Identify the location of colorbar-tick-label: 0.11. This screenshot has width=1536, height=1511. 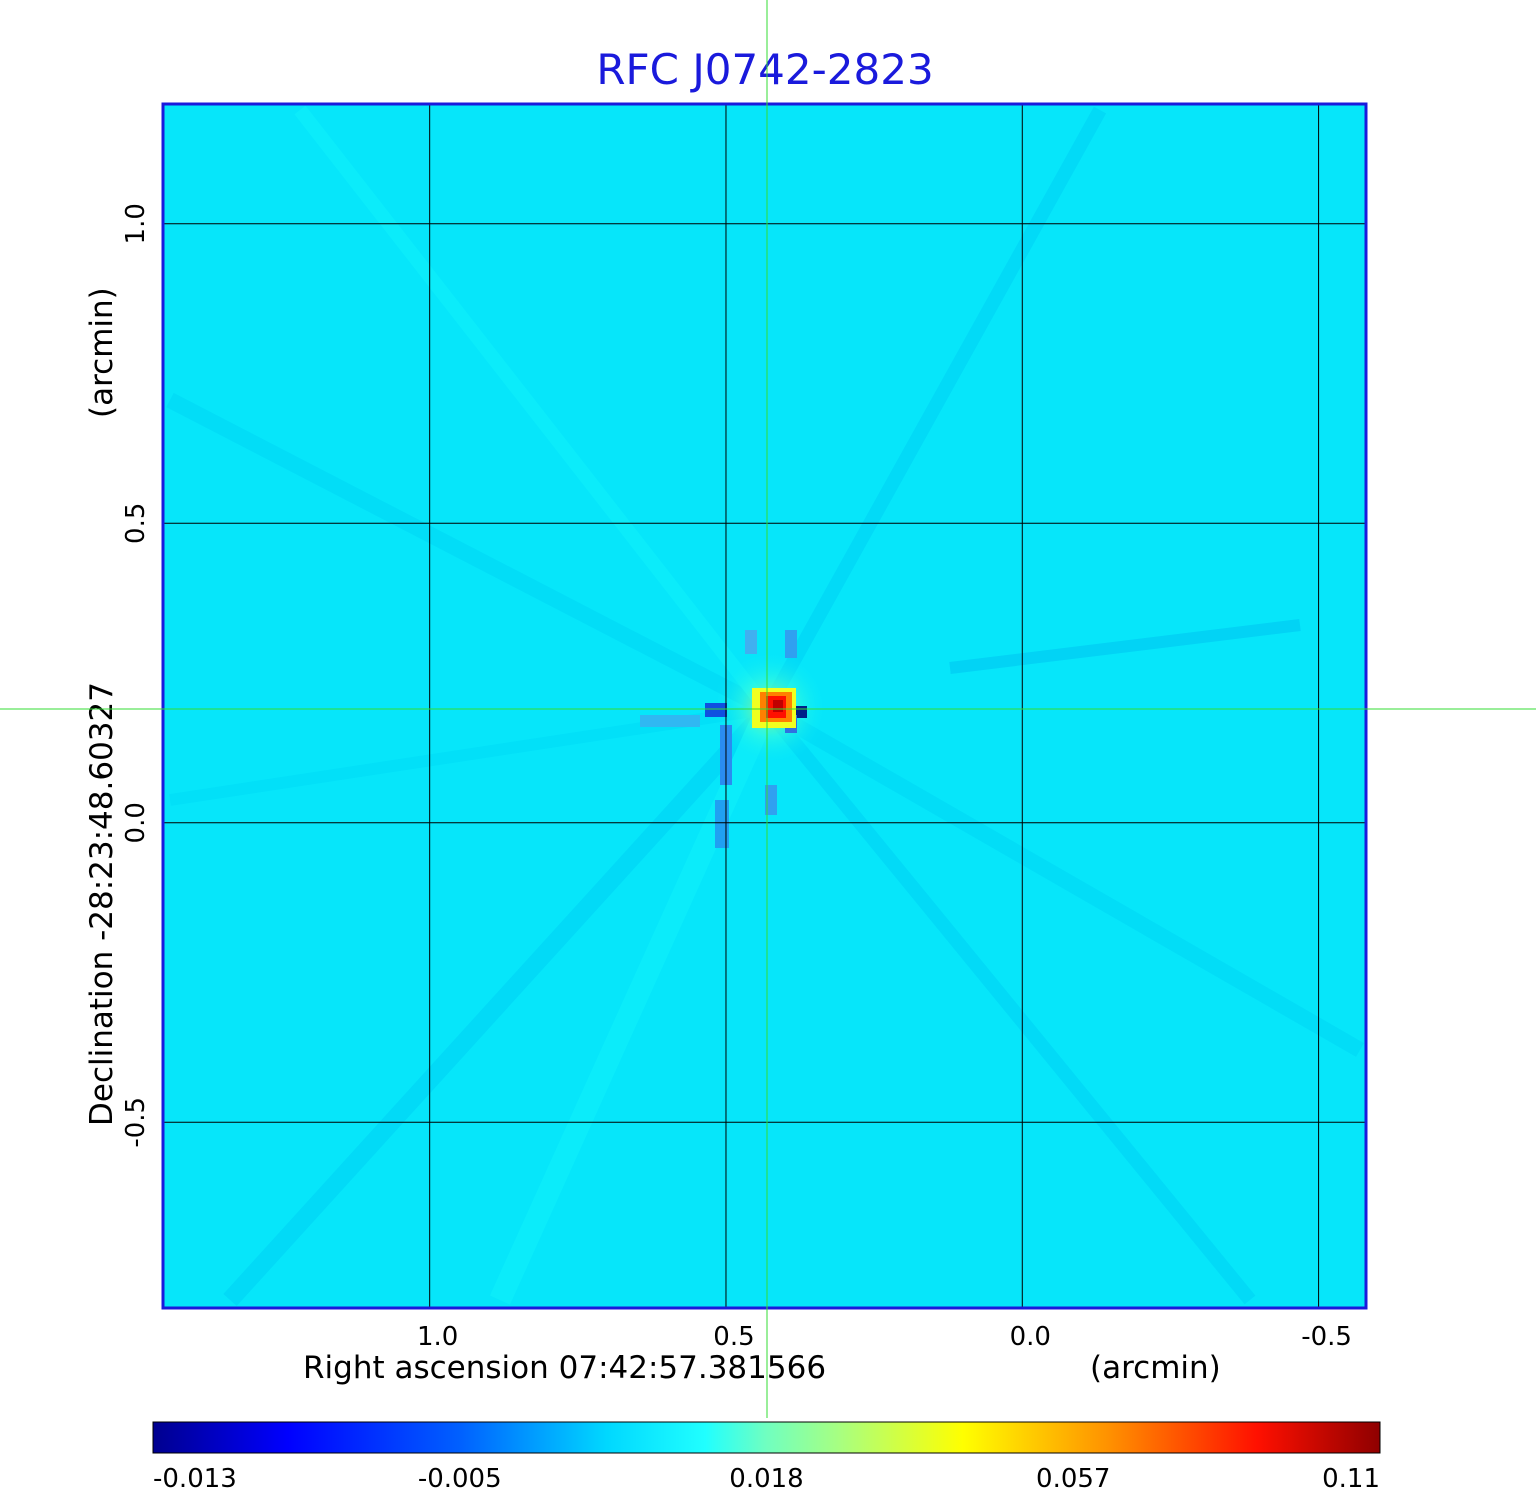
(1351, 1479).